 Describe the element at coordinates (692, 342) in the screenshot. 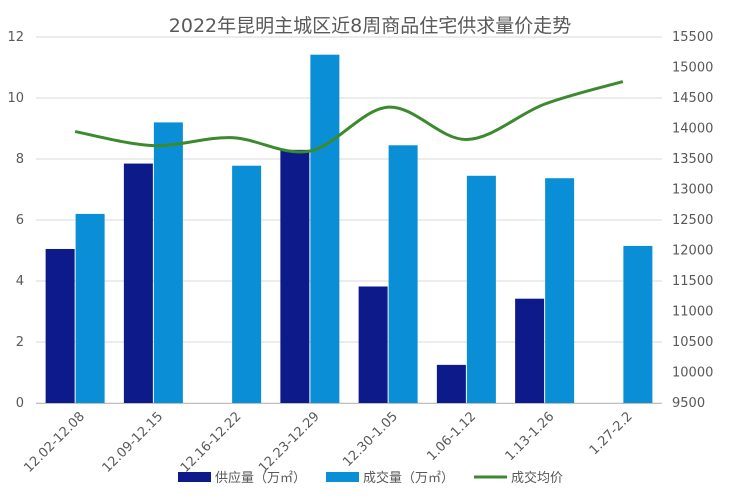

I see `y-right-tick-label: 10500` at that location.